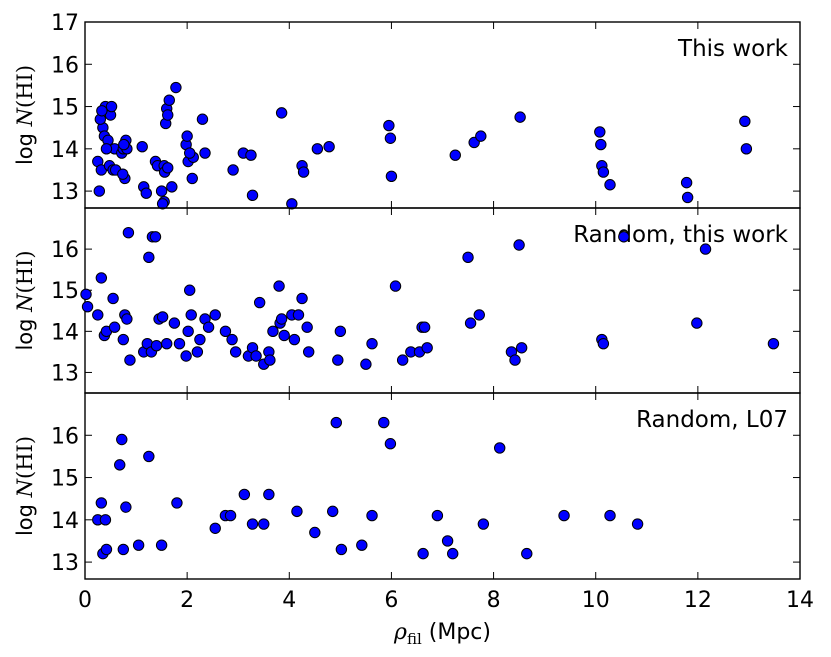 The width and height of the screenshot is (831, 657). Describe the element at coordinates (800, 600) in the screenshot. I see `x-tick-label: 14` at that location.